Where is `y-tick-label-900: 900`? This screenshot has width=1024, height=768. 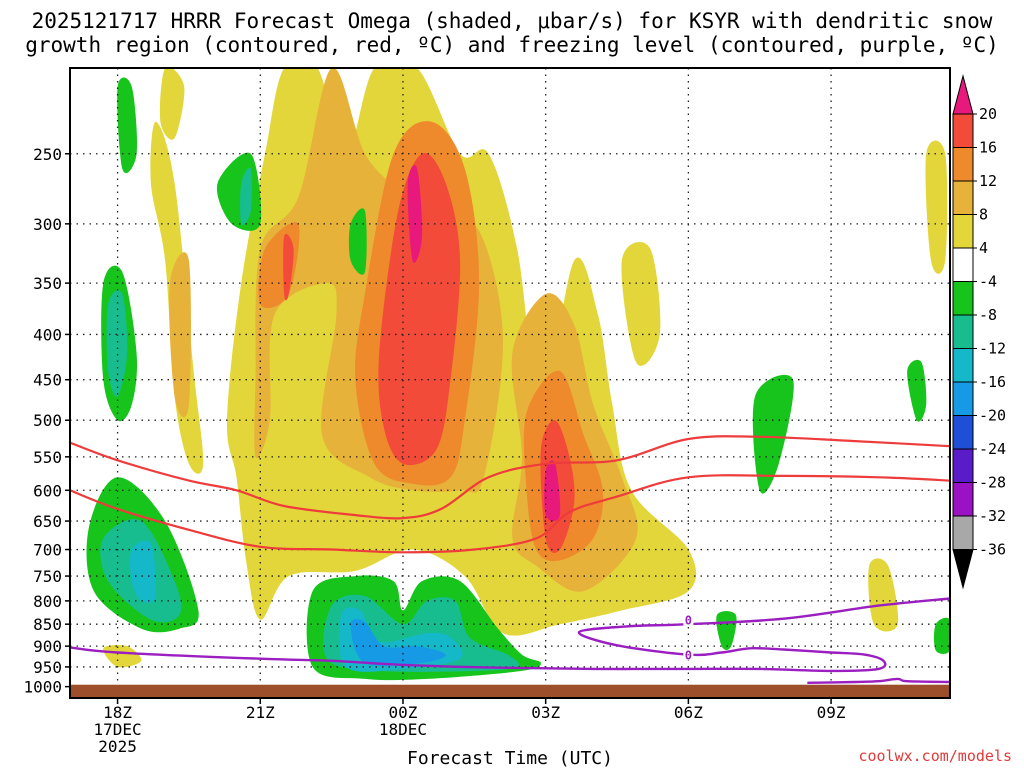
y-tick-label-900: 900 is located at coordinates (47, 646).